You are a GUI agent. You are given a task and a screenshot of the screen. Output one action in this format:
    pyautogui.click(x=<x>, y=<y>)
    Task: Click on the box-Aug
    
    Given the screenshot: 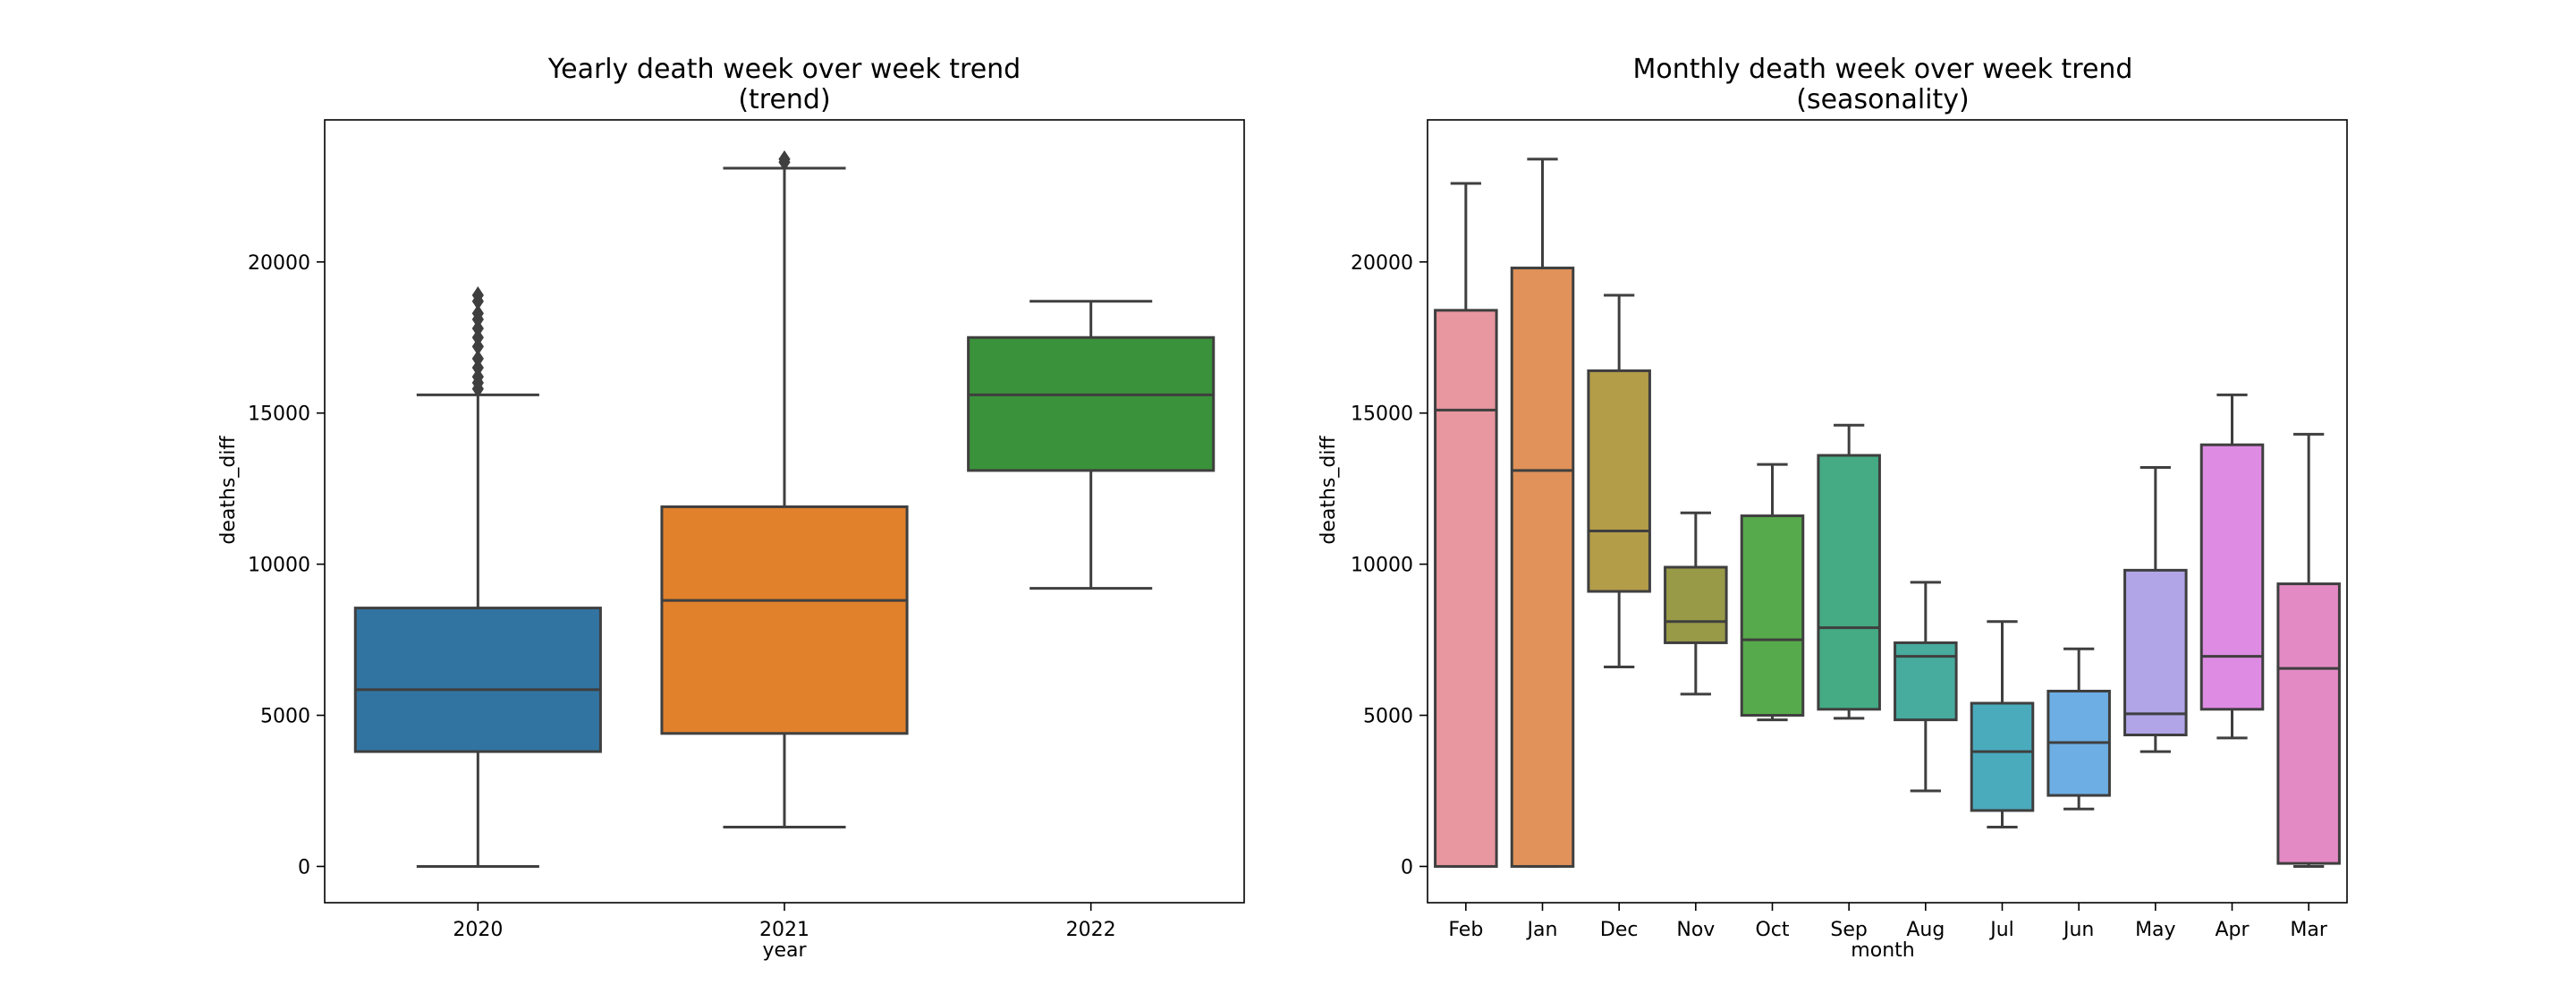 What is the action you would take?
    pyautogui.click(x=1926, y=687)
    